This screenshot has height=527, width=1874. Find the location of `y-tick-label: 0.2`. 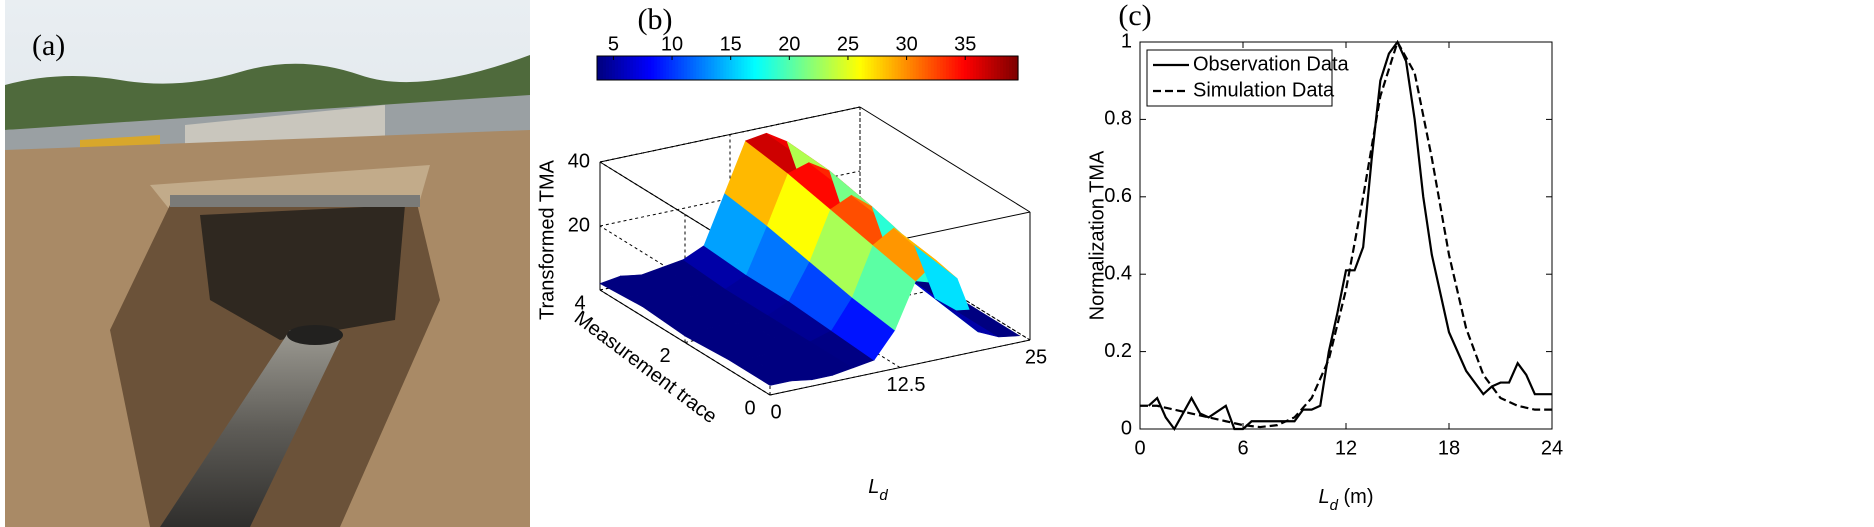

y-tick-label: 0.2 is located at coordinates (1118, 351).